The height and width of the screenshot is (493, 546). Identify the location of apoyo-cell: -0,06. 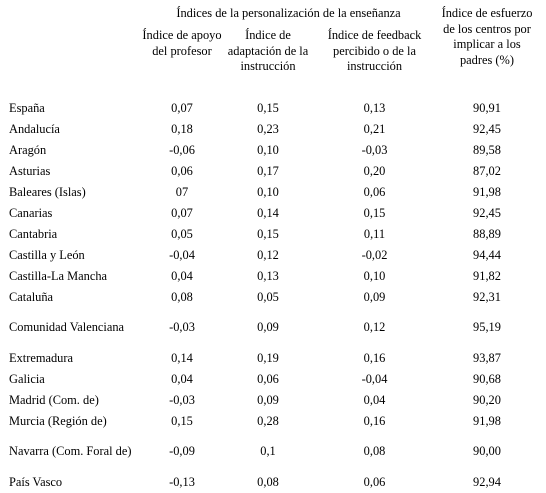
(182, 149).